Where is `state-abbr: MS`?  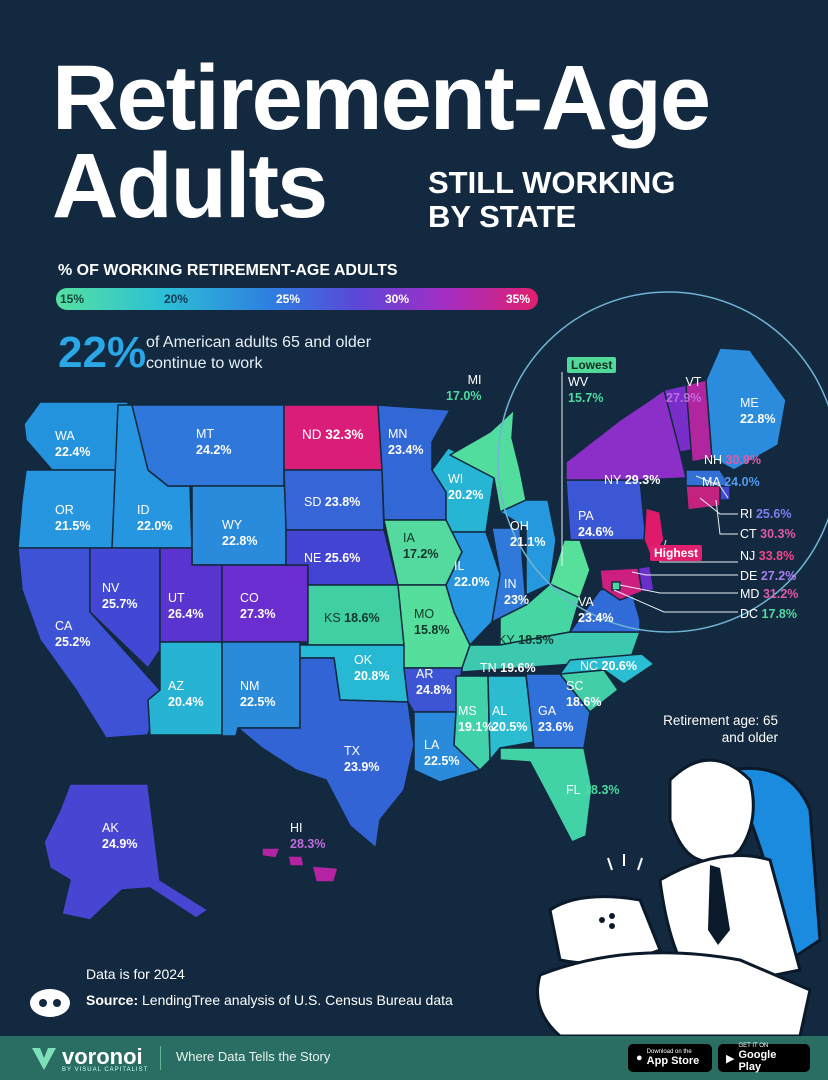
state-abbr: MS is located at coordinates (467, 711).